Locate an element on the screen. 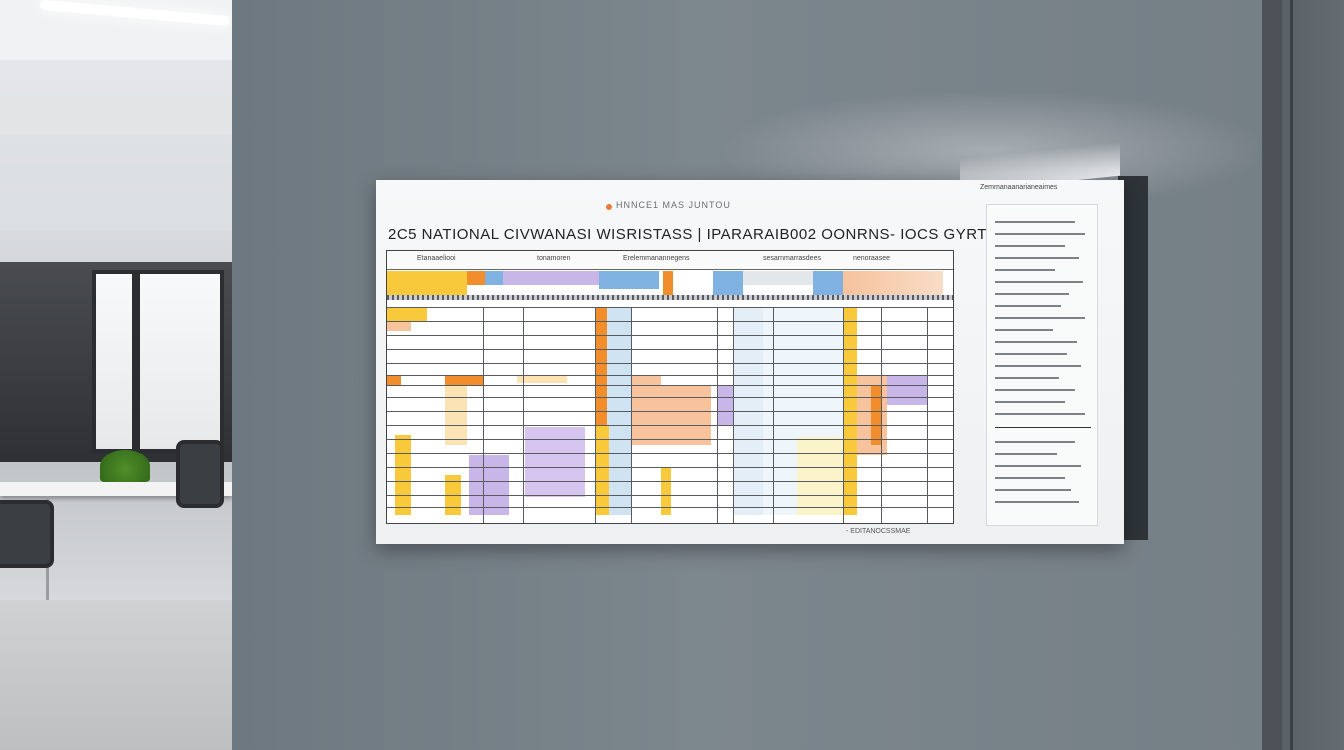  plant is located at coordinates (125, 466).